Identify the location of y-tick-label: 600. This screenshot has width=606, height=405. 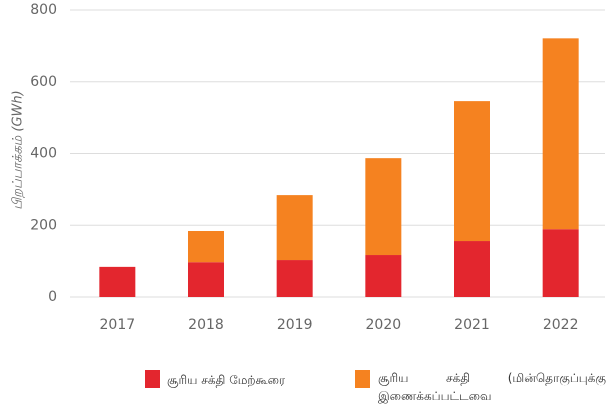
(43, 82).